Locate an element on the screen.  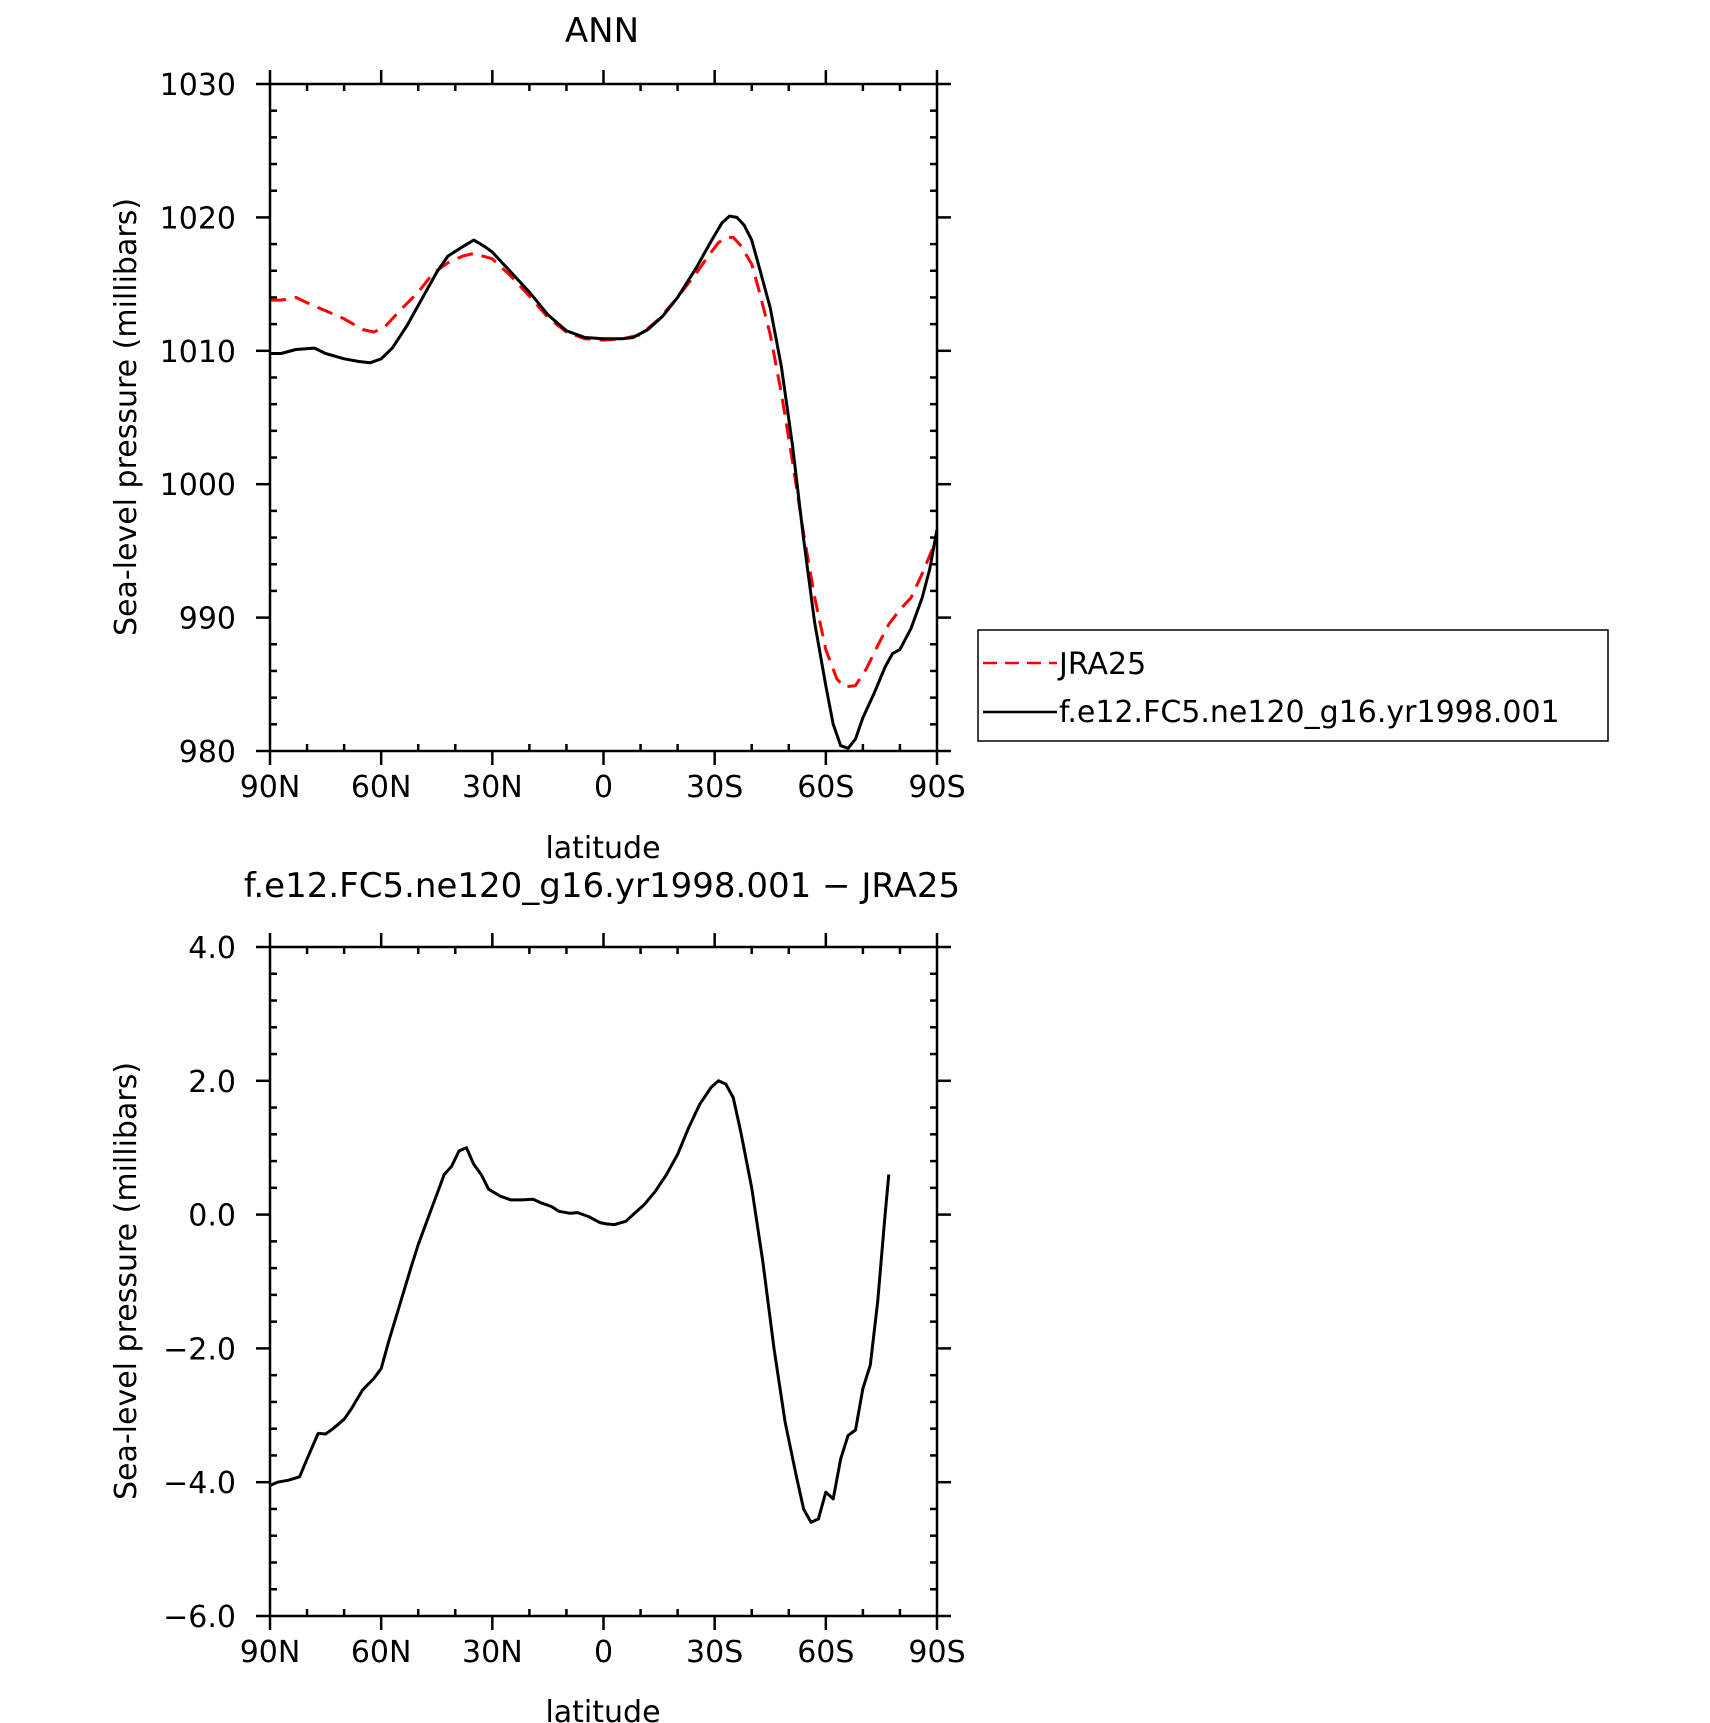
top-y-tick-label: 1010 is located at coordinates (198, 352).